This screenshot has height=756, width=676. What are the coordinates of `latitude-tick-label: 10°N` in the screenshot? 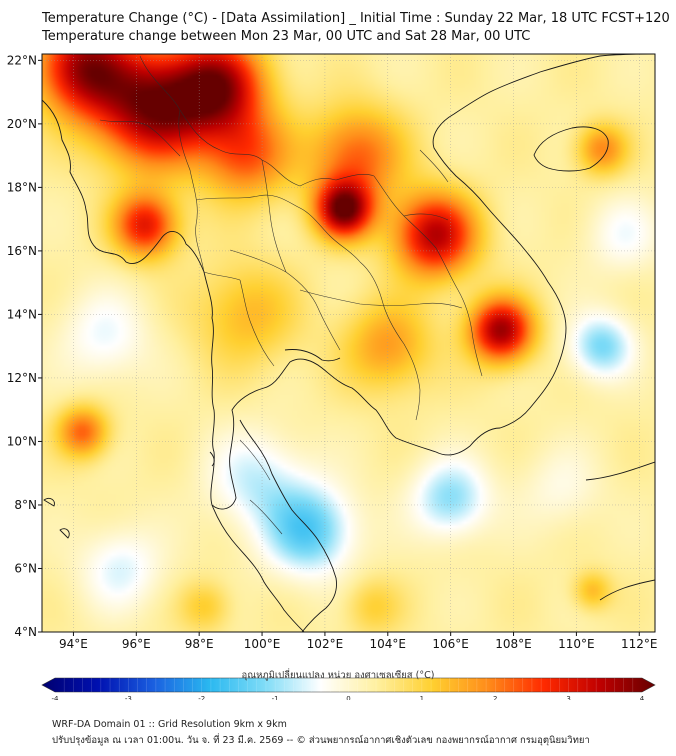 It's located at (22, 441).